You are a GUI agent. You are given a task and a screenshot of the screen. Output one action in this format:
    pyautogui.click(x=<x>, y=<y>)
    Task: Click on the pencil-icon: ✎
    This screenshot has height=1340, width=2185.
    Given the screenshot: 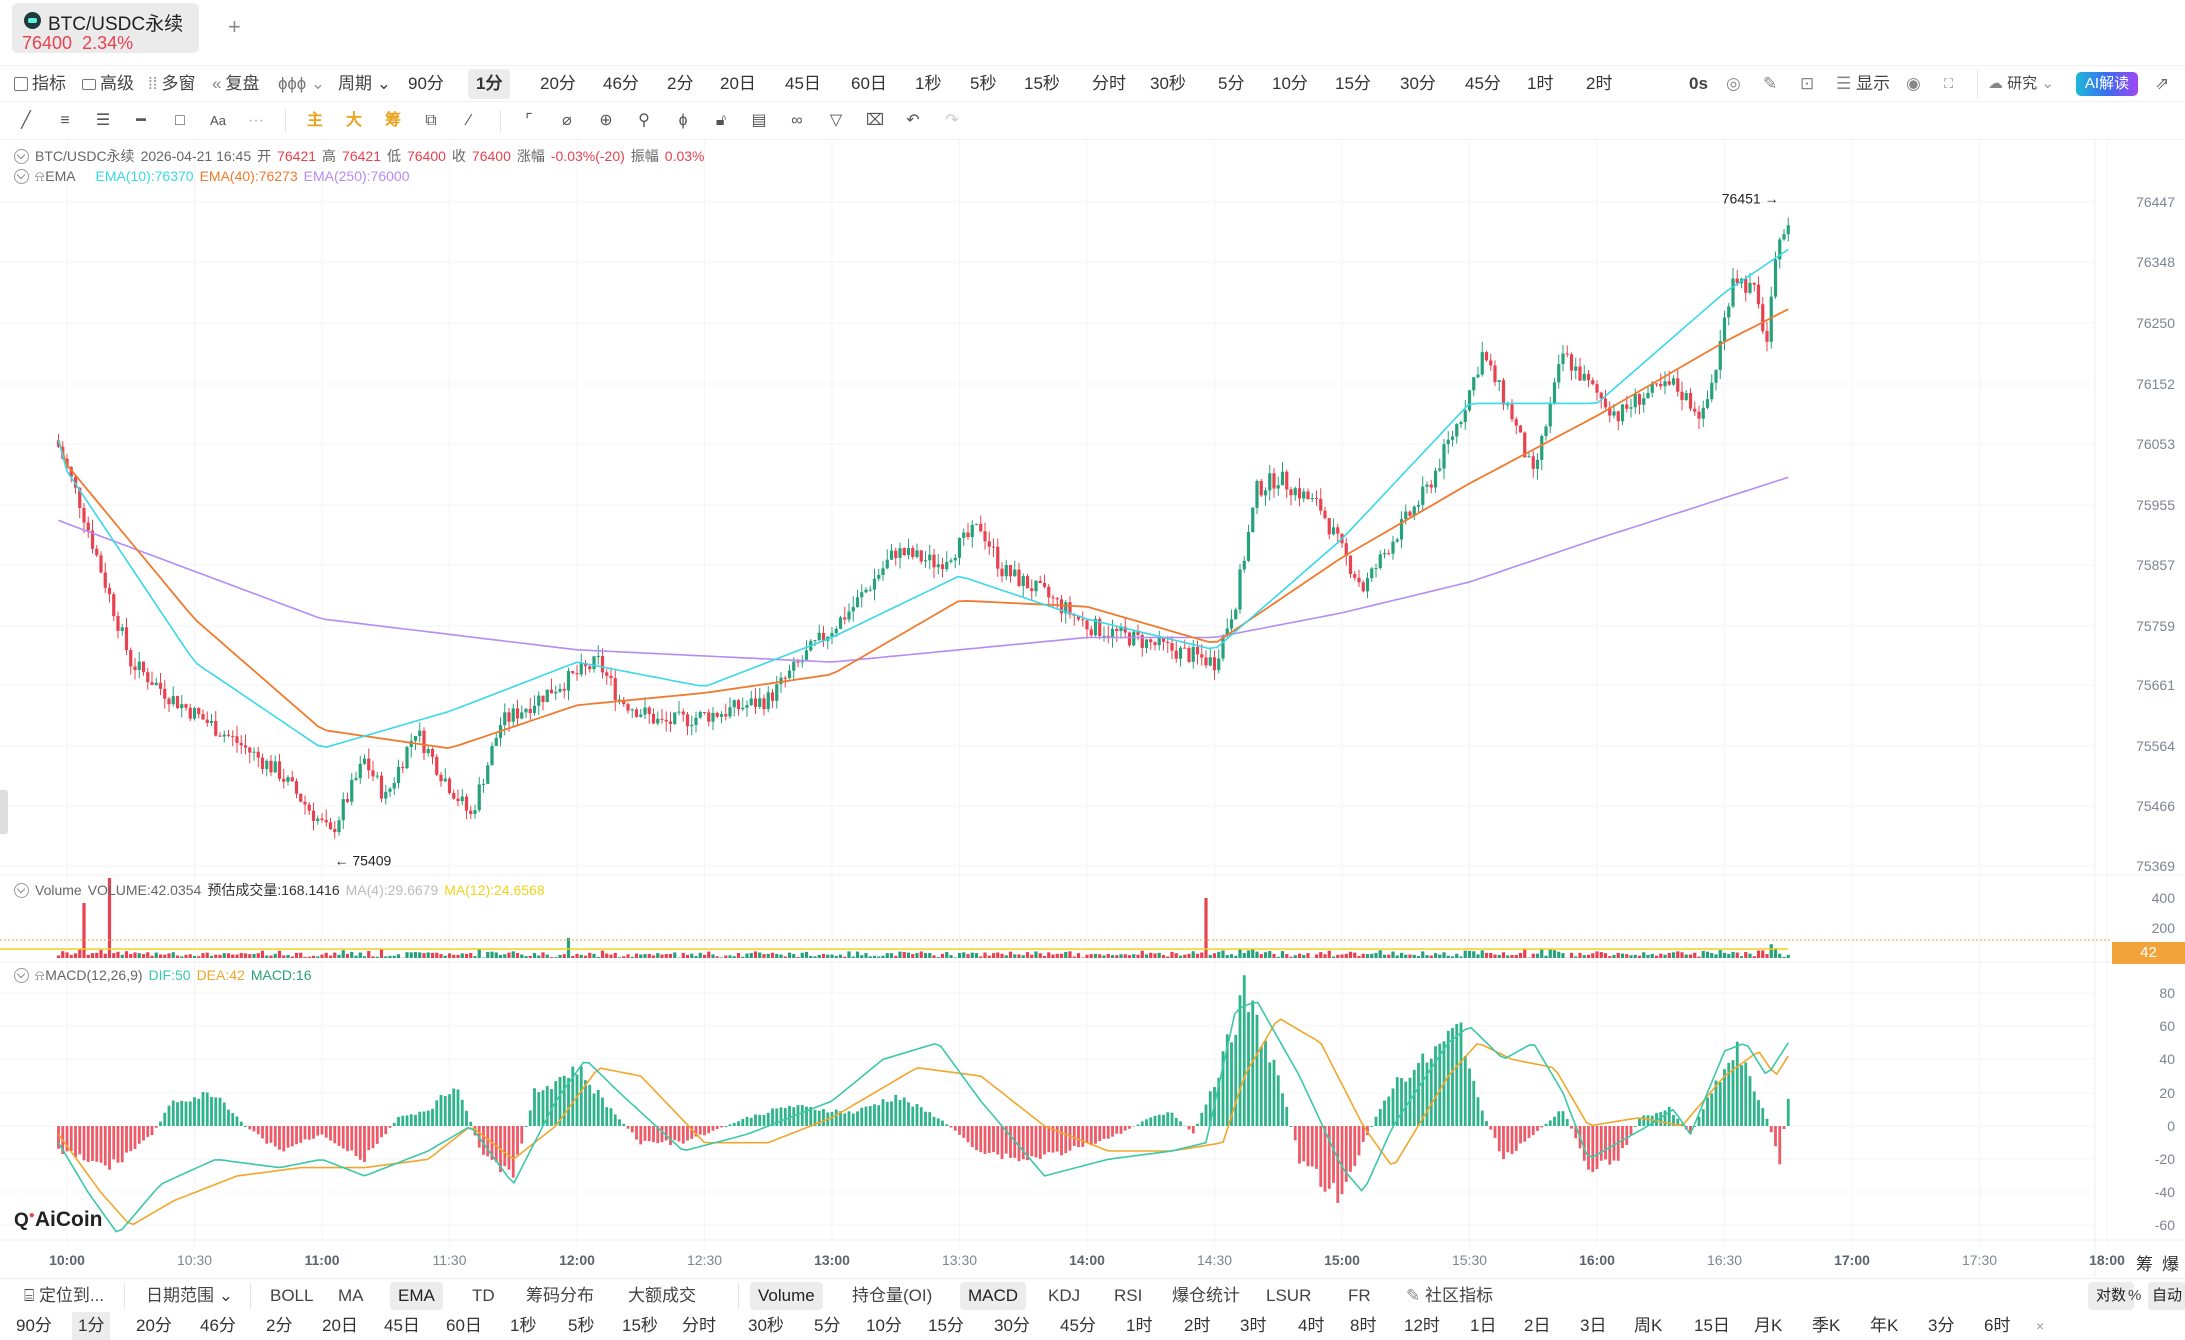 What is the action you would take?
    pyautogui.click(x=1770, y=83)
    